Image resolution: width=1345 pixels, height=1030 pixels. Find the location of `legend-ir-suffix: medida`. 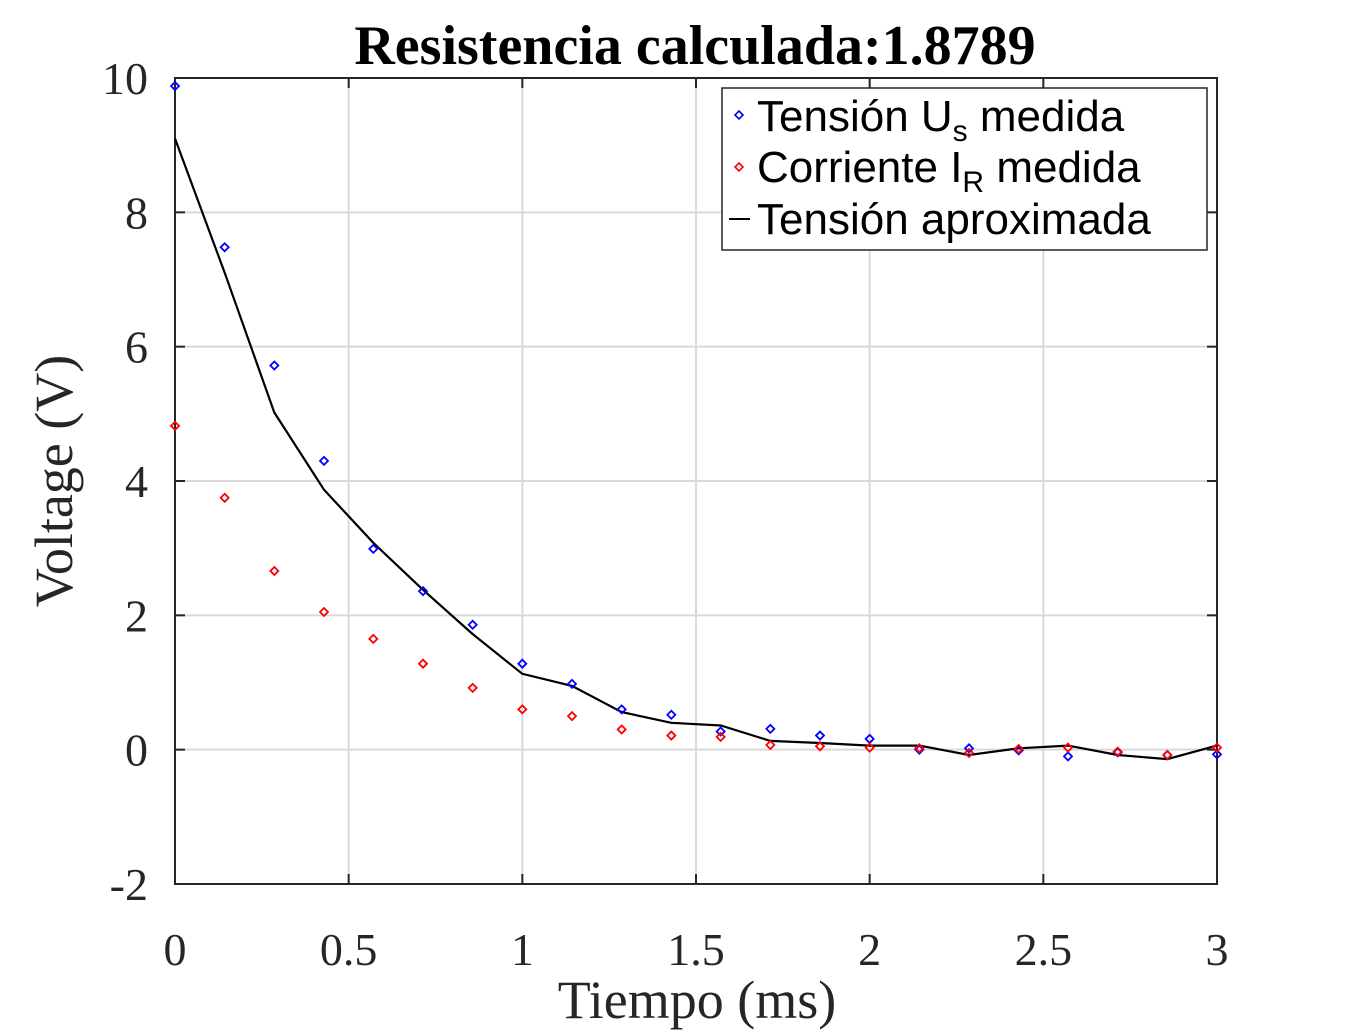

legend-ir-suffix: medida is located at coordinates (1062, 167).